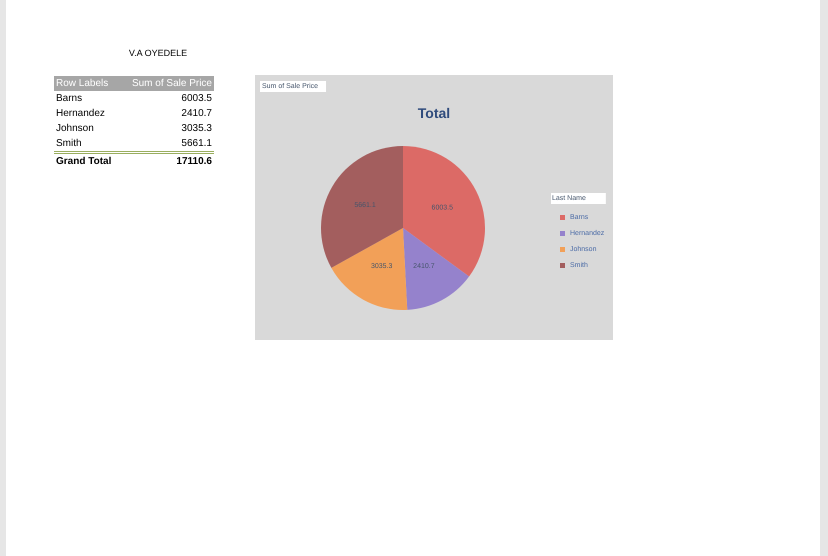  Describe the element at coordinates (69, 99) in the screenshot. I see `text: Barns` at that location.